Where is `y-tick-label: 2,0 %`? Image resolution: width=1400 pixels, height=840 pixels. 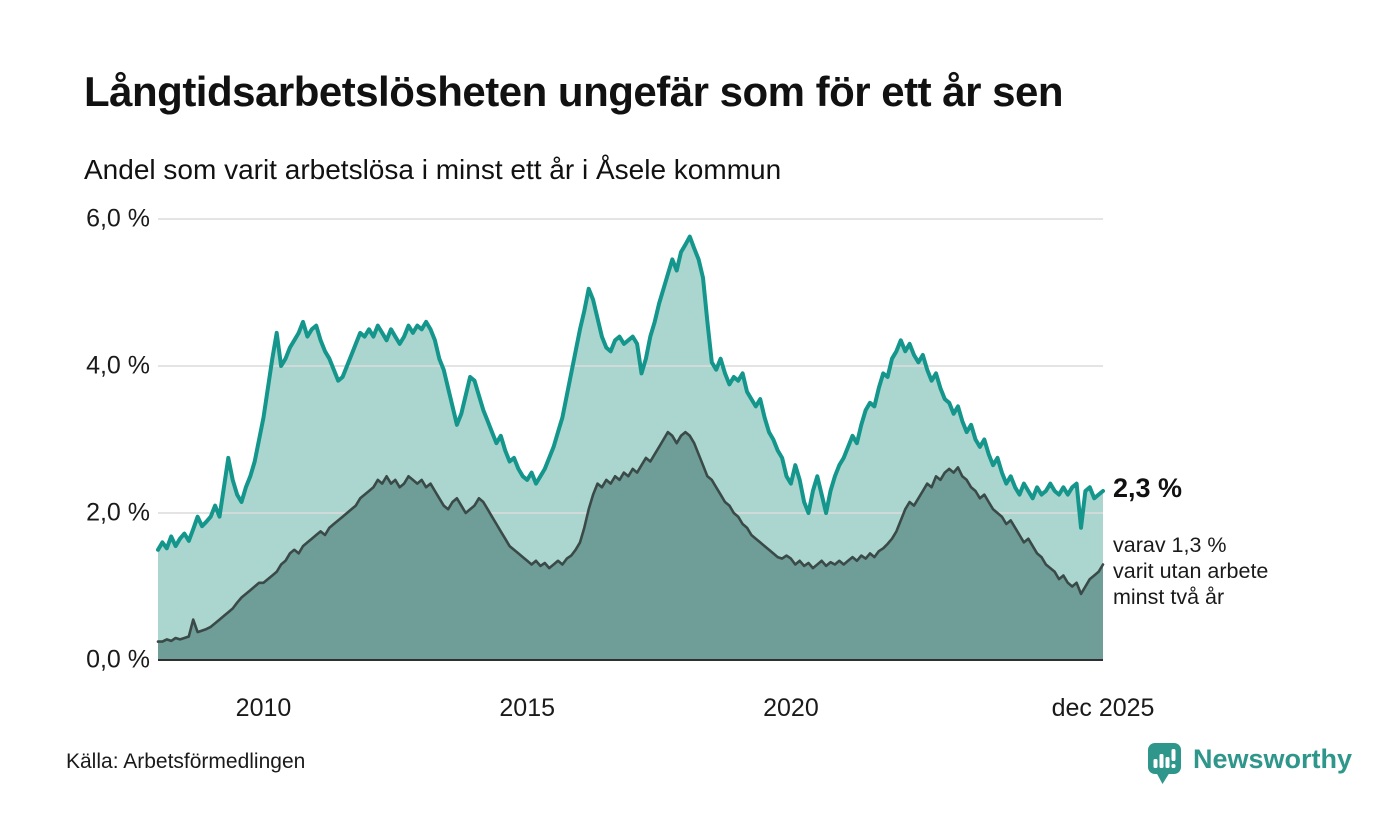 y-tick-label: 2,0 % is located at coordinates (118, 512).